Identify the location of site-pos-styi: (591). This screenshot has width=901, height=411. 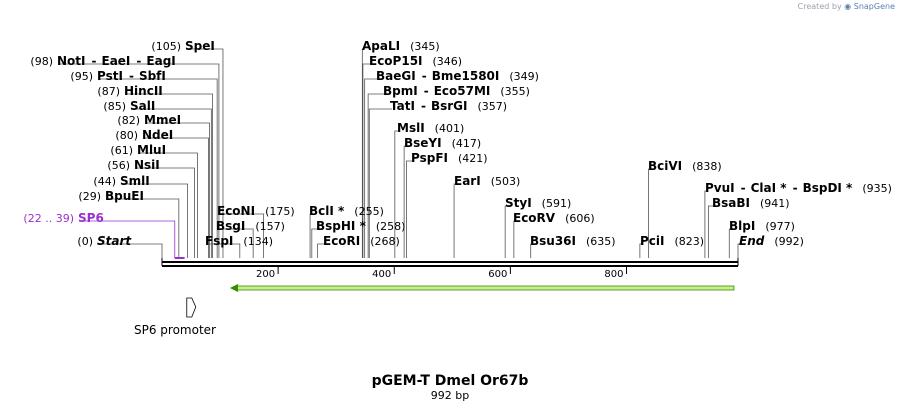
(557, 203).